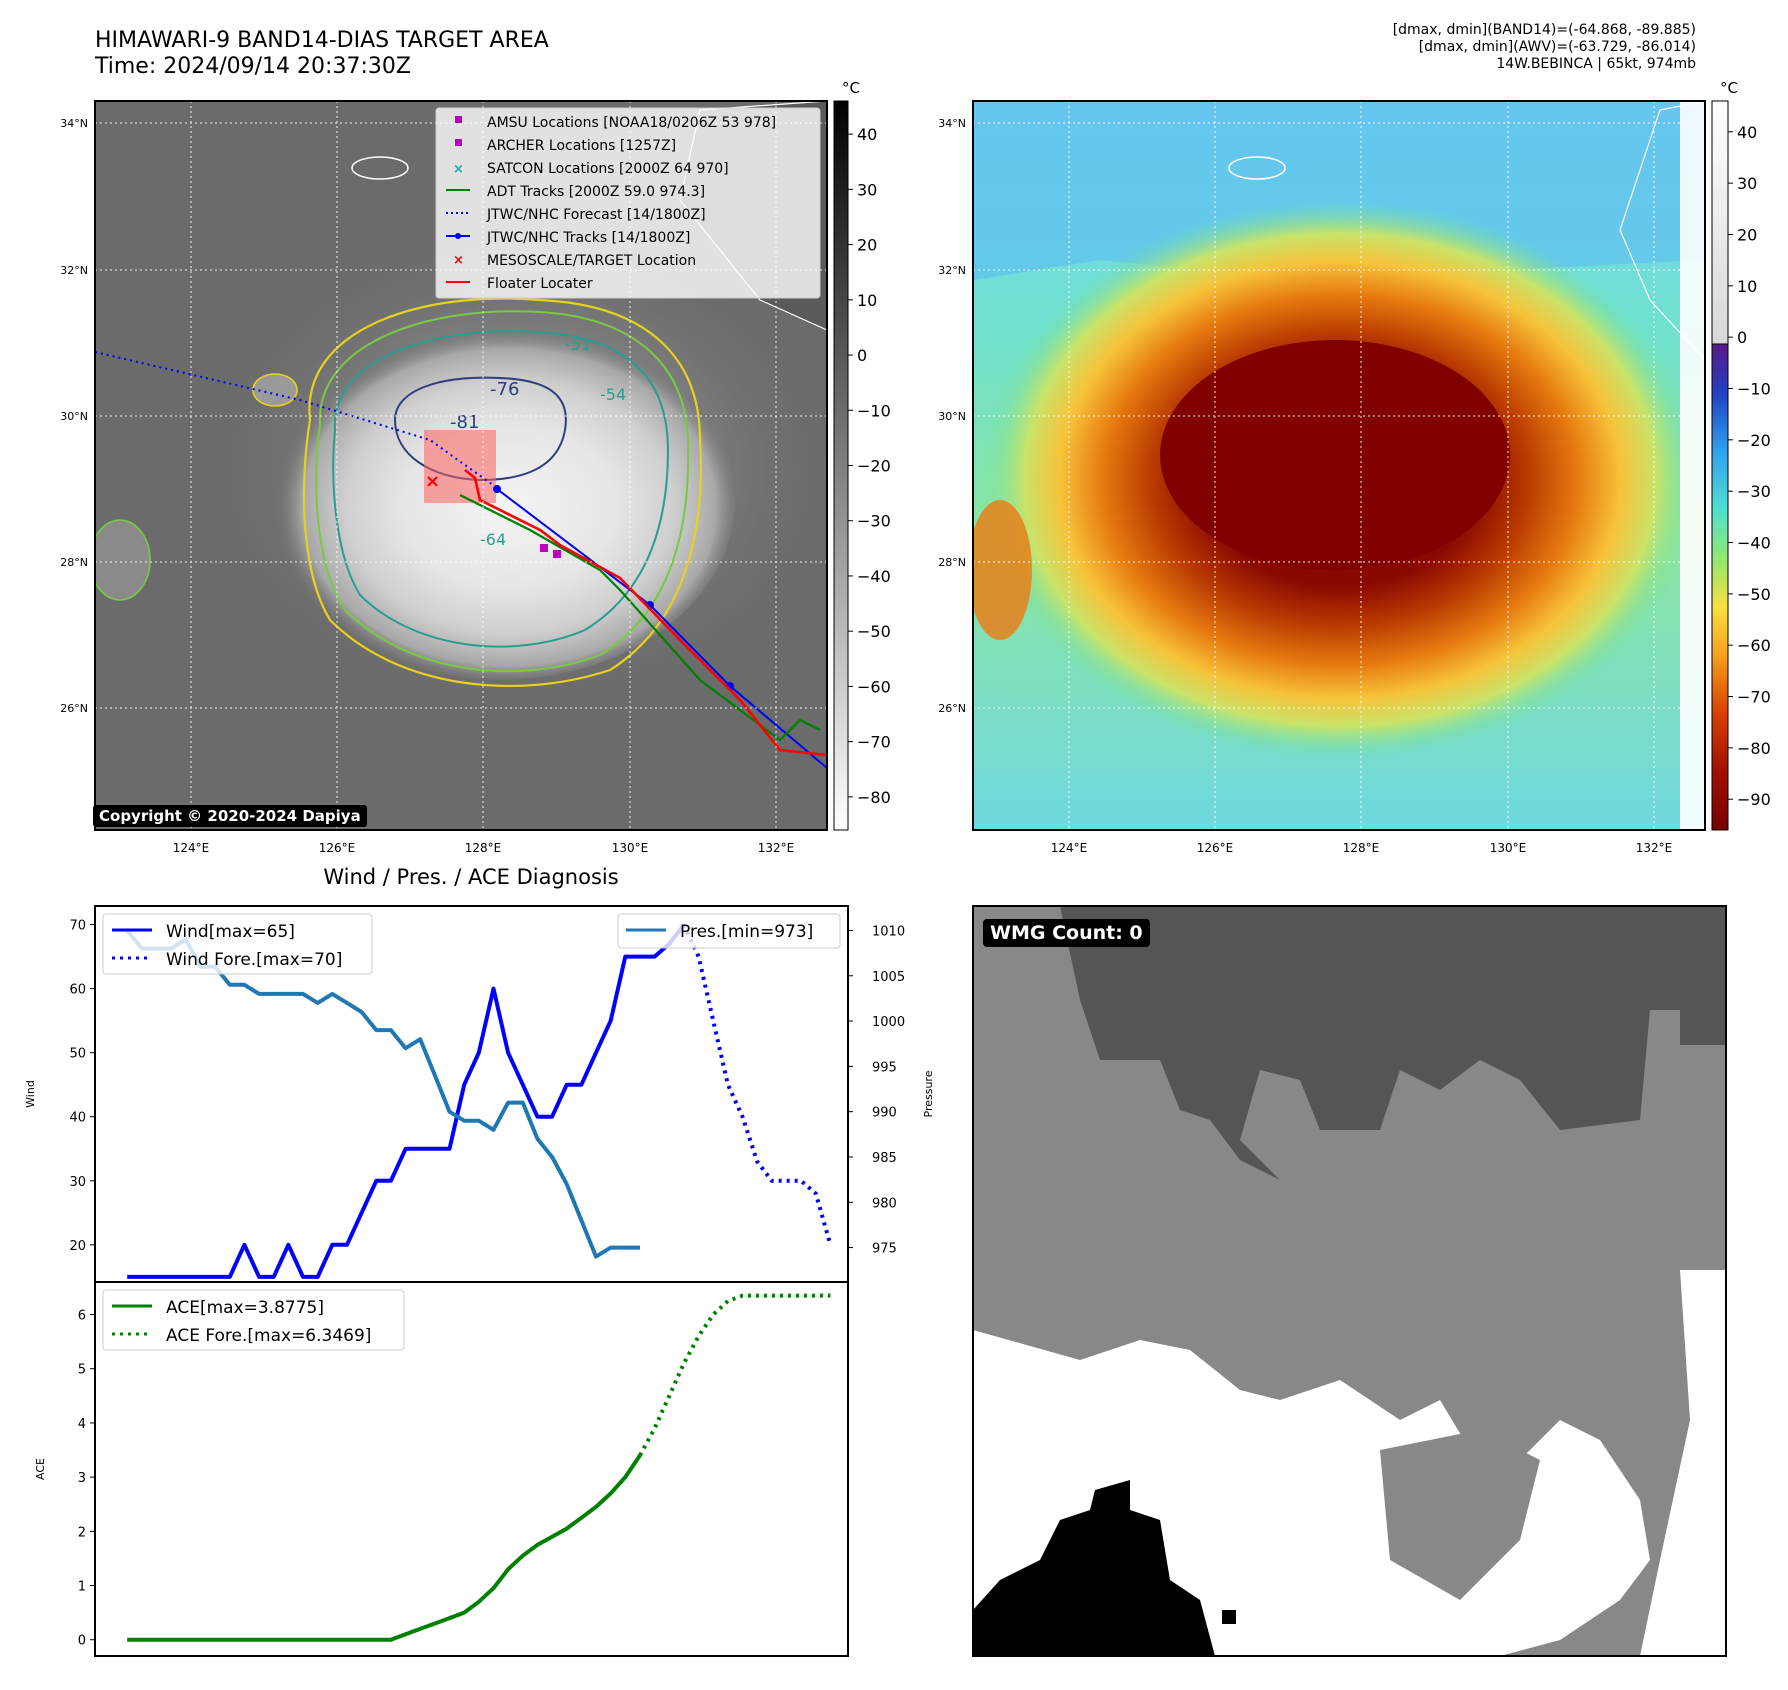 The height and width of the screenshot is (1690, 1788). What do you see at coordinates (544, 548) in the screenshot?
I see `amsu-marker` at bounding box center [544, 548].